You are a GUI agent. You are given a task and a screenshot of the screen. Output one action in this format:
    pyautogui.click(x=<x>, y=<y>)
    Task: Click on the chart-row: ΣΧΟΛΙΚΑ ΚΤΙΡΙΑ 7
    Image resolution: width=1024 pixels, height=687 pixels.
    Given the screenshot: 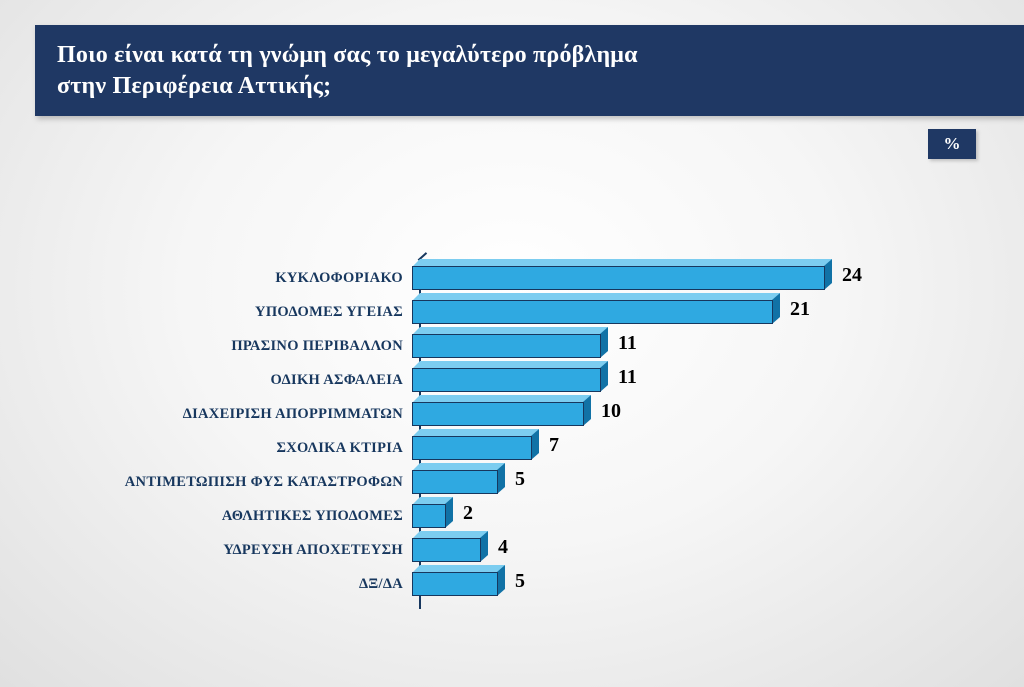 What is the action you would take?
    pyautogui.click(x=512, y=444)
    